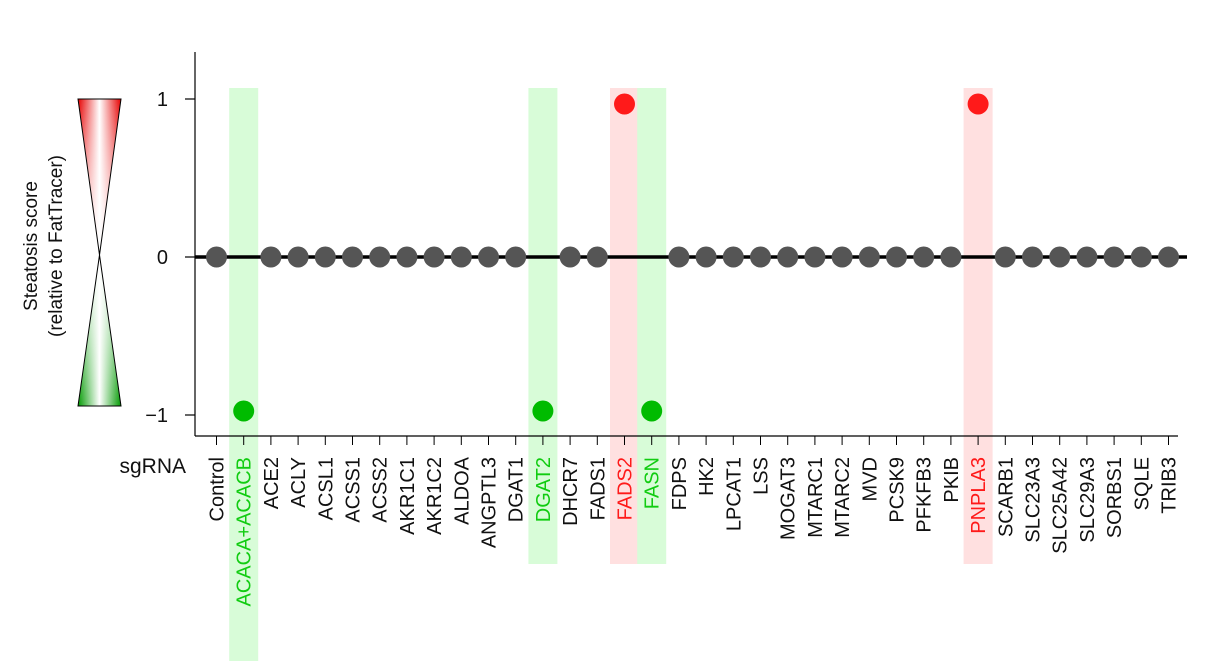 This screenshot has width=1227, height=667. What do you see at coordinates (462, 490) in the screenshot?
I see `category-label: ALDOA` at bounding box center [462, 490].